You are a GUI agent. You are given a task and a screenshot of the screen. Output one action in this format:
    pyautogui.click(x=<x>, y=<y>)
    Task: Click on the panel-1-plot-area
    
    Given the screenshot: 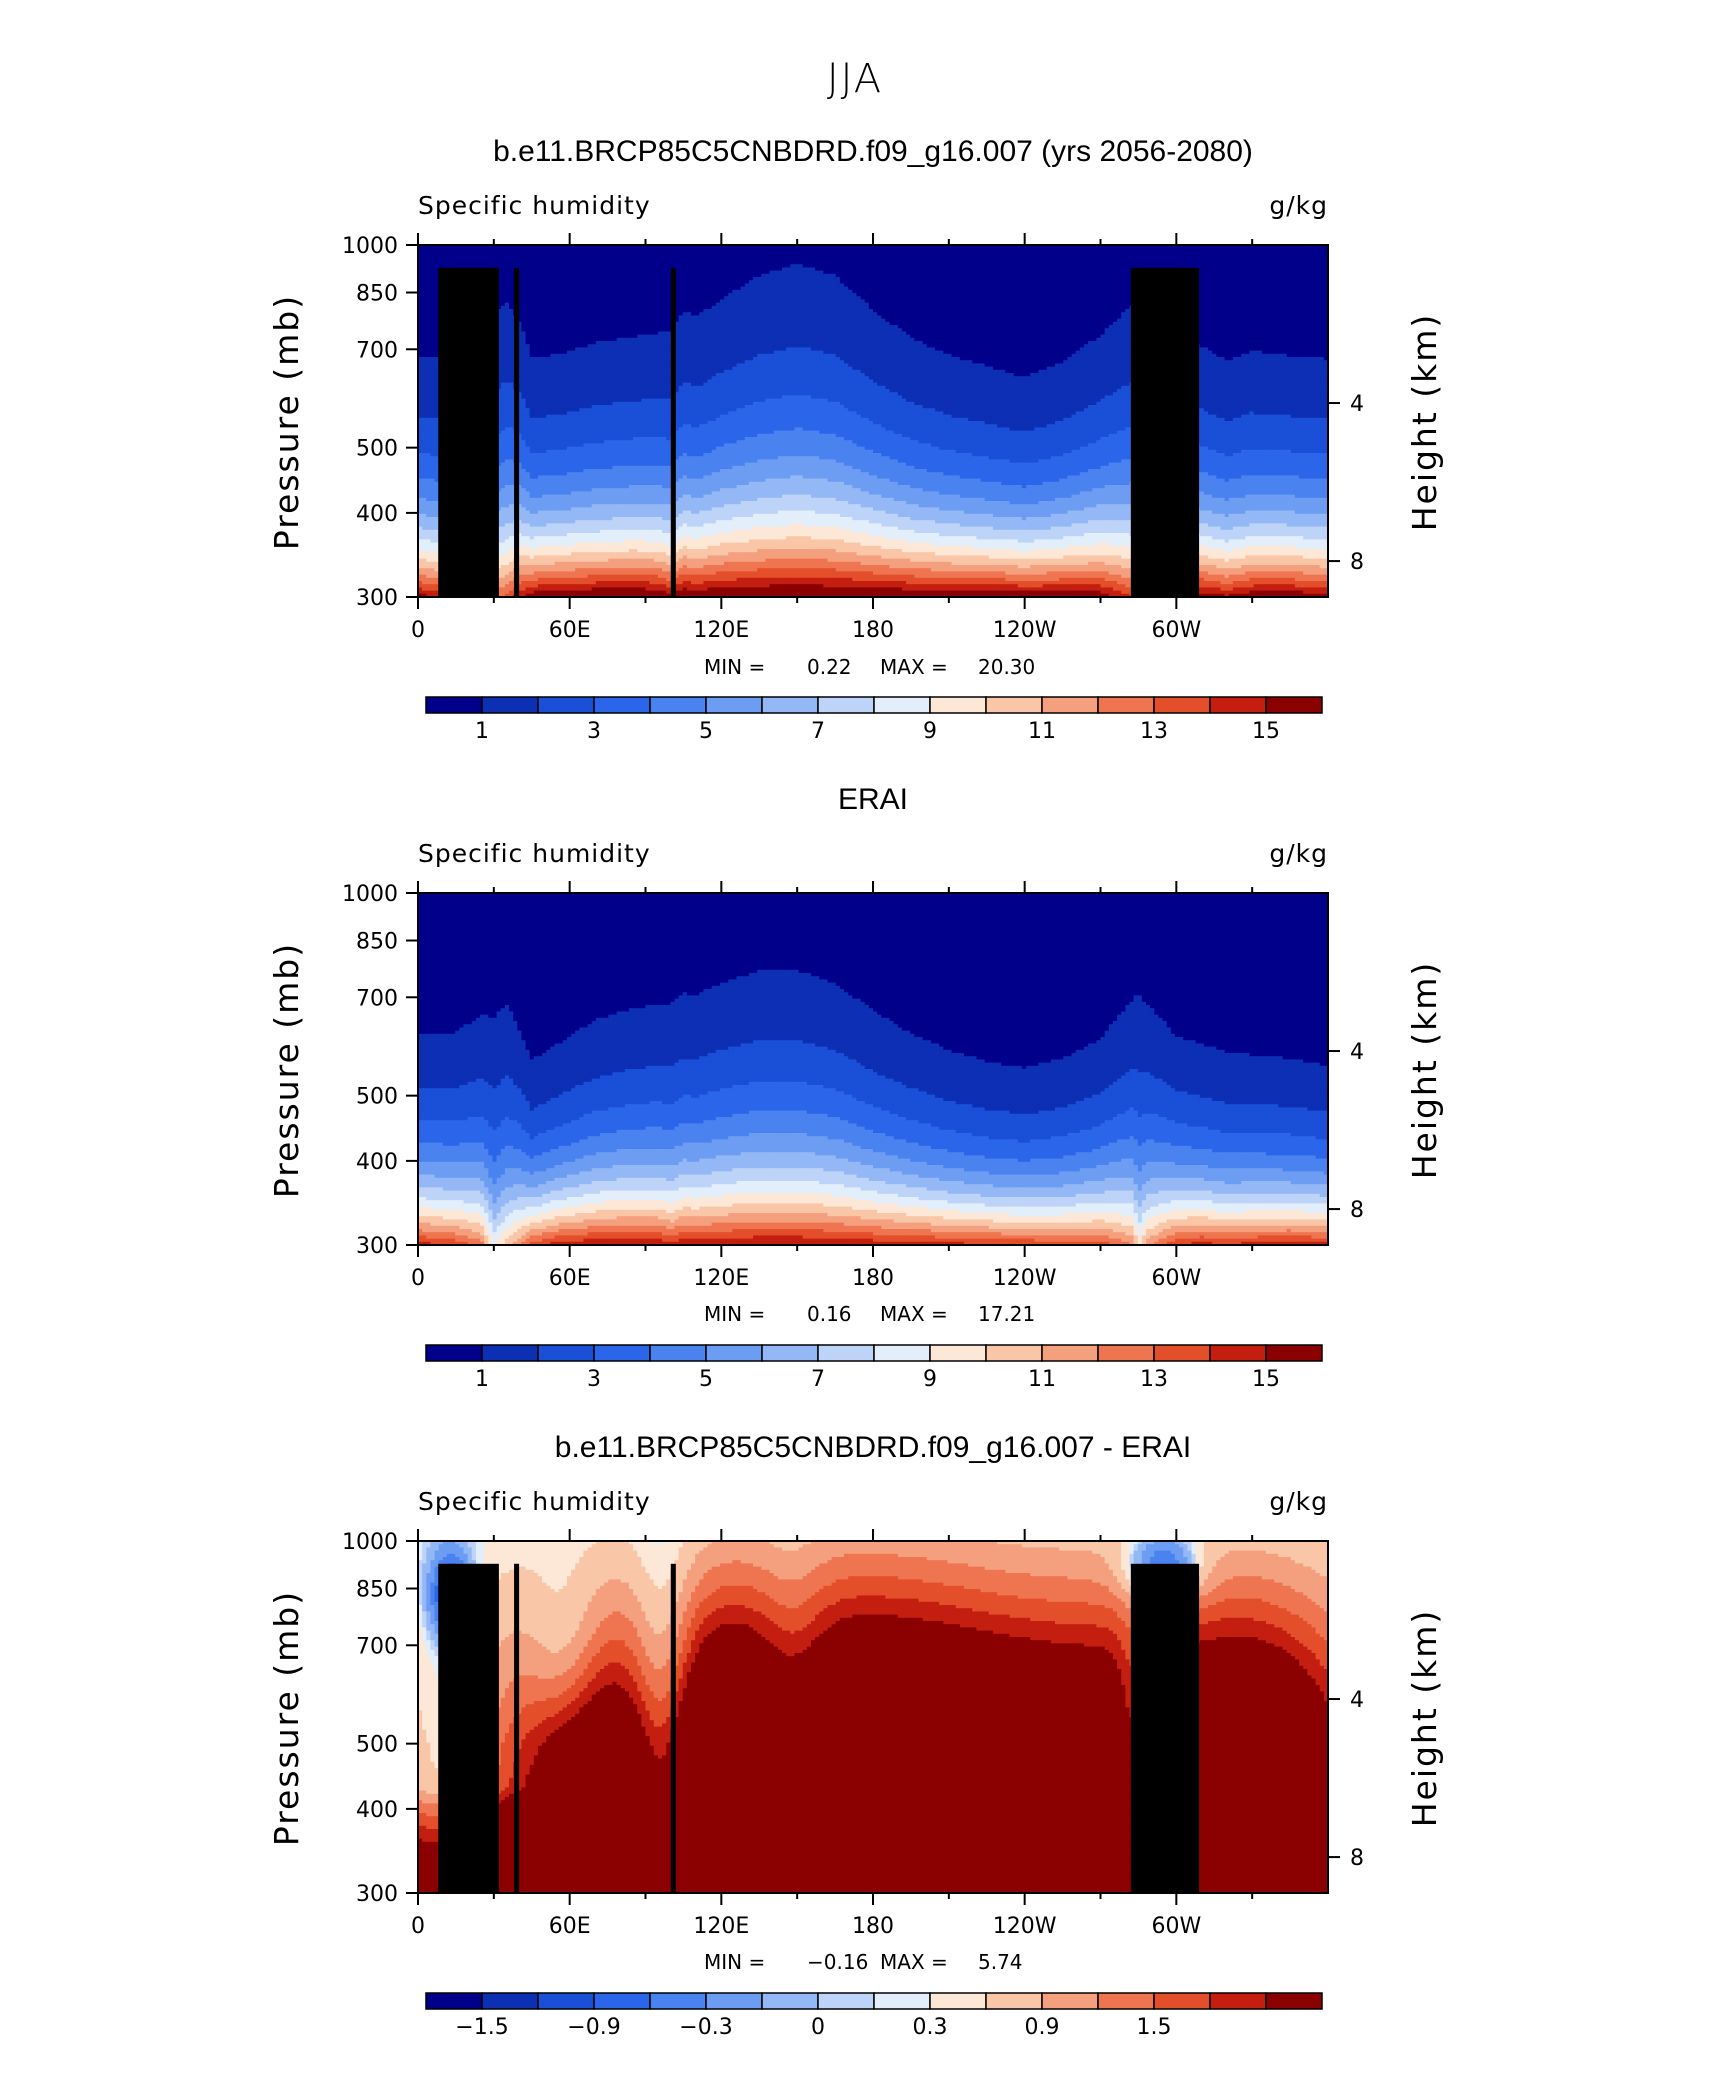 What is the action you would take?
    pyautogui.click(x=873, y=421)
    